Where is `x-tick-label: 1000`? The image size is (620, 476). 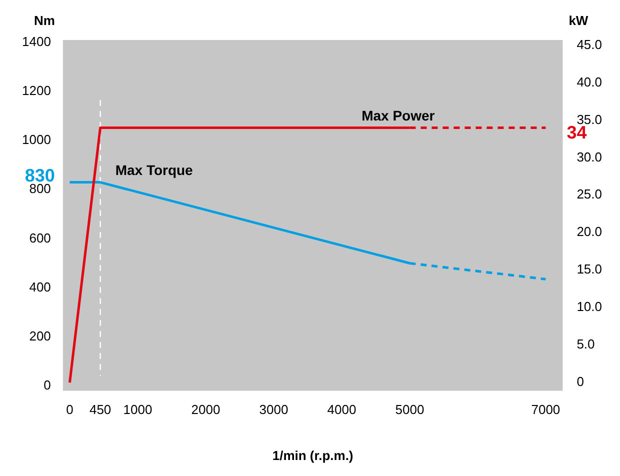
x-tick-label: 1000 is located at coordinates (137, 410).